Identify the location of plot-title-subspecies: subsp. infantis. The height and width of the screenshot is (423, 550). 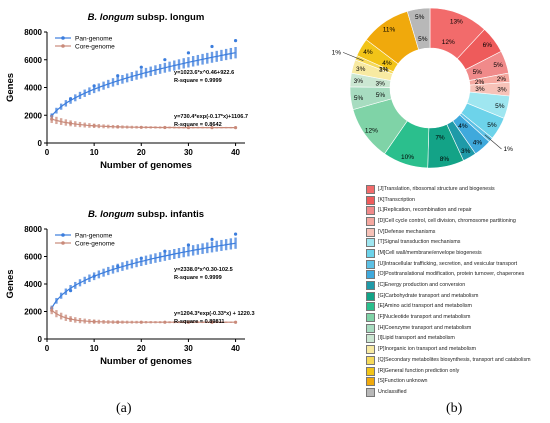
(170, 214).